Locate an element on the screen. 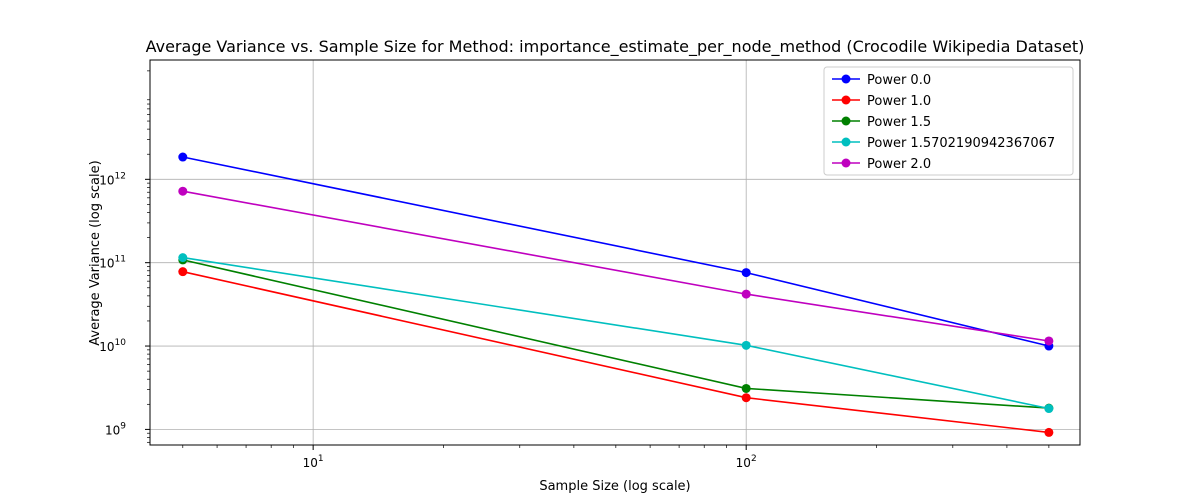 The image size is (1200, 500). y-tick-label: 1011 is located at coordinates (112, 263).